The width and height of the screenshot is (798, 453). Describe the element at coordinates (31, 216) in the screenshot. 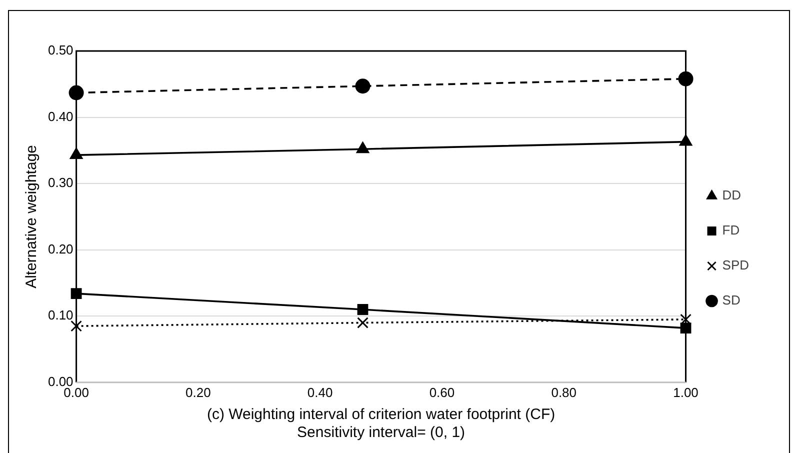

I see `y-axis-title: Alternative weightage` at that location.